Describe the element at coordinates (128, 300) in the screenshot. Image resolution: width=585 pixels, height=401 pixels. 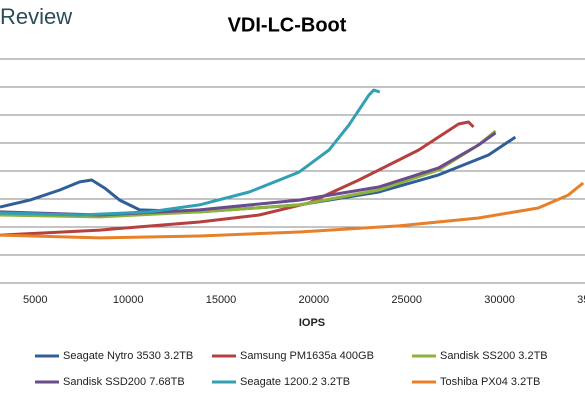
I see `x-tick-label: 10000` at that location.